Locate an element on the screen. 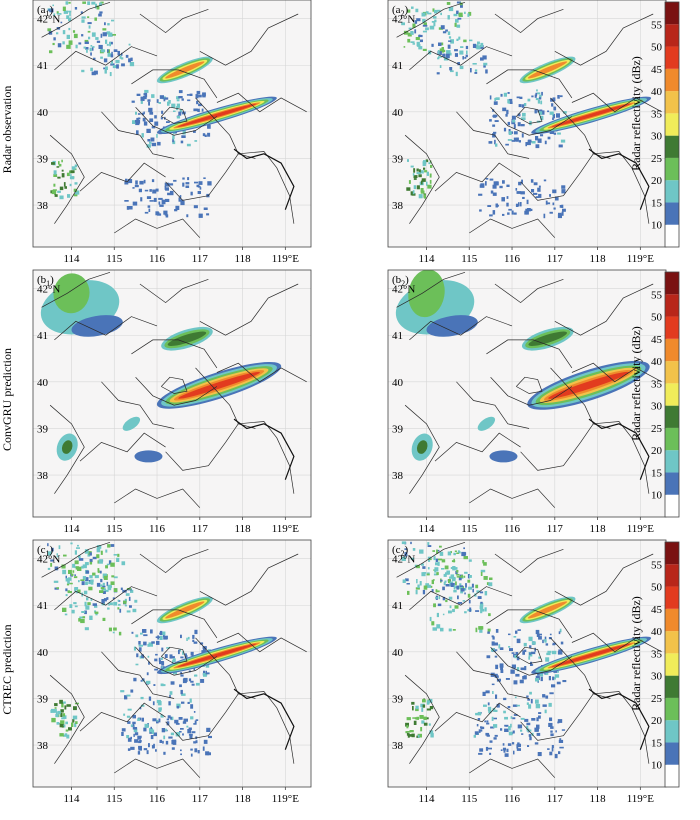 The height and width of the screenshot is (820, 700). x-tick-label: 118 is located at coordinates (243, 799).